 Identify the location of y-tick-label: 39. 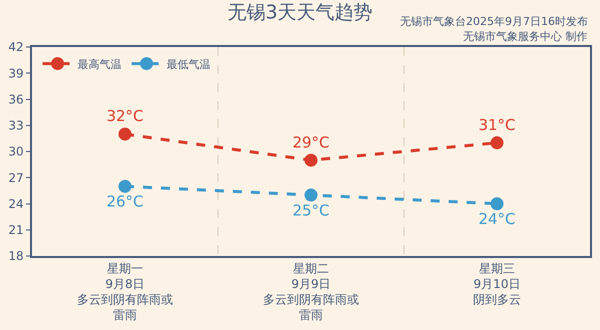
(16, 73).